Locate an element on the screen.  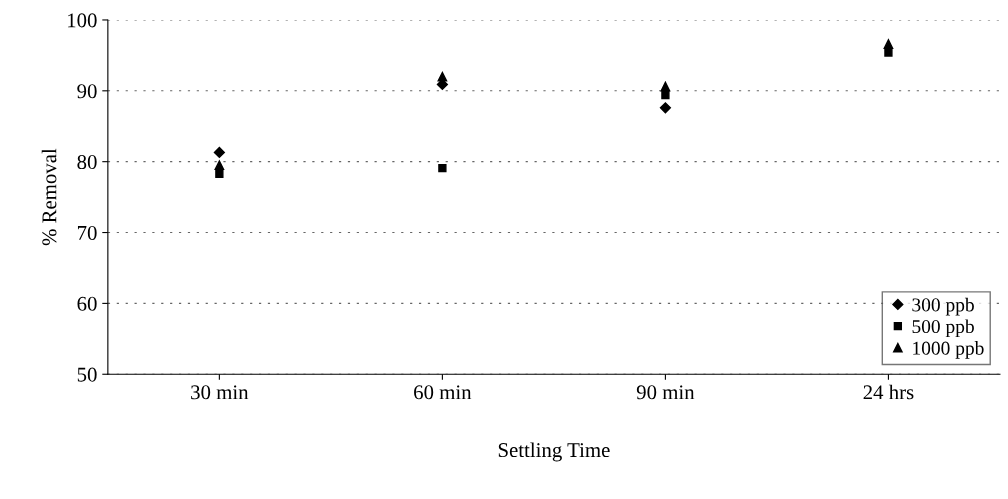
x-tick-label: 30 min is located at coordinates (220, 392).